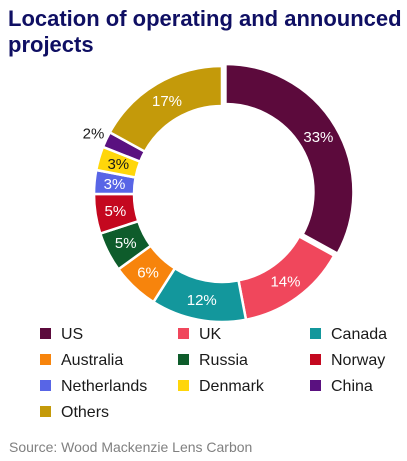  I want to click on legend-label: Canada, so click(359, 334).